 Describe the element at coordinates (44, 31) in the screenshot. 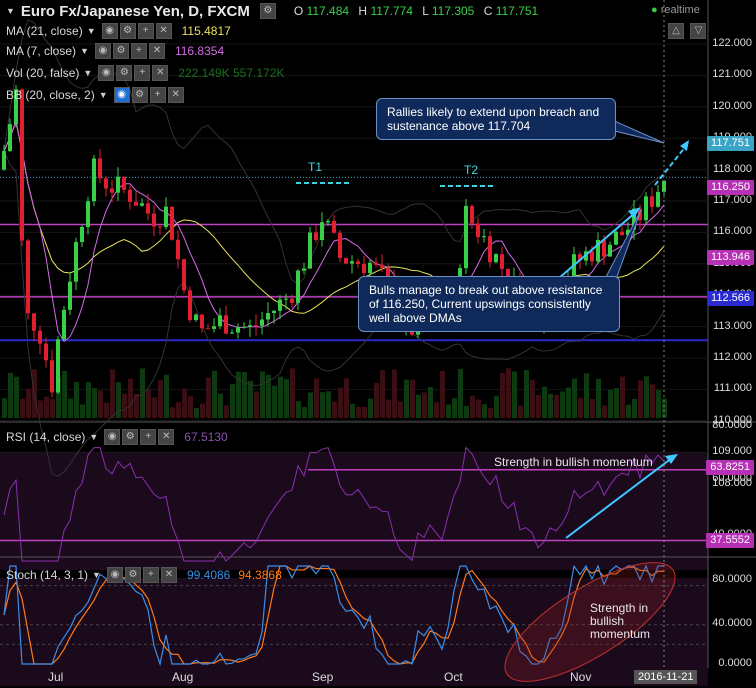

I see `ma21-label: MA (21, close)` at that location.